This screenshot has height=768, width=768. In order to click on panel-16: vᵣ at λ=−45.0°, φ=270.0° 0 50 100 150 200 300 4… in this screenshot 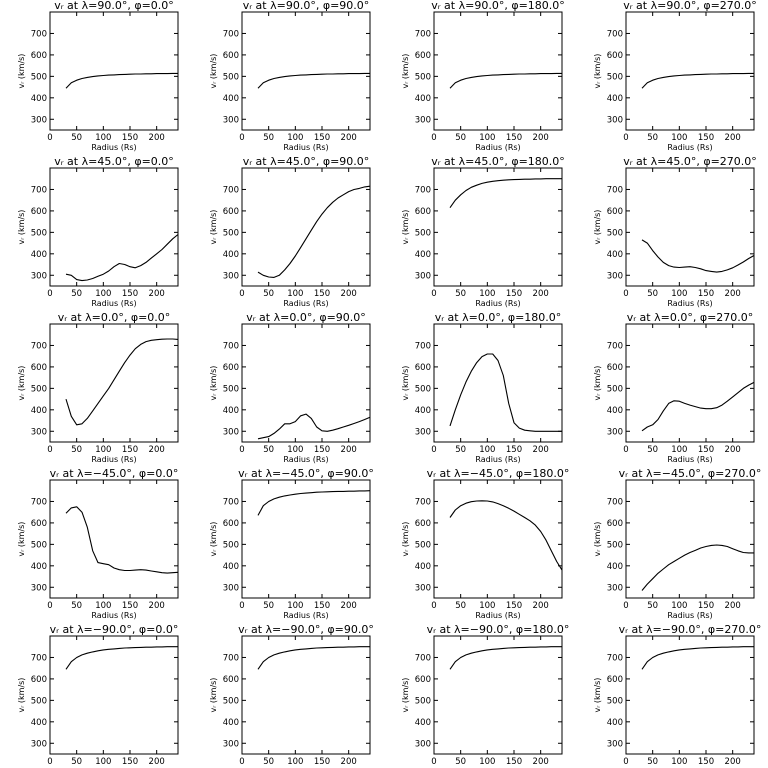, I will do `click(677, 543)`.